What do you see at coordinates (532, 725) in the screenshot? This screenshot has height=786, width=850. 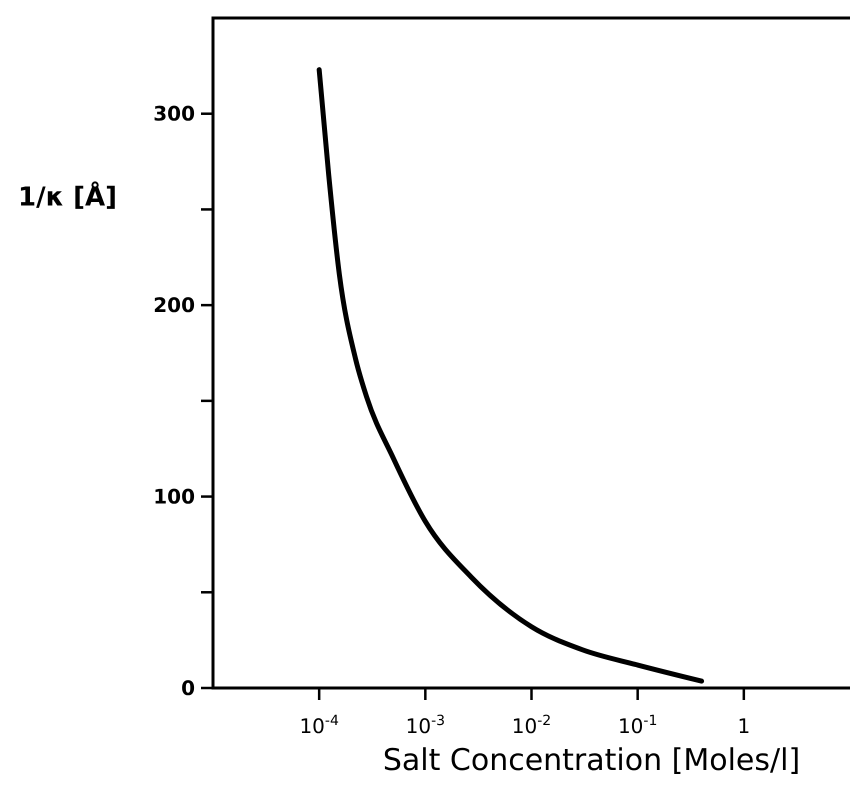 I see `x-tick-label: 10$^{-2}$` at bounding box center [532, 725].